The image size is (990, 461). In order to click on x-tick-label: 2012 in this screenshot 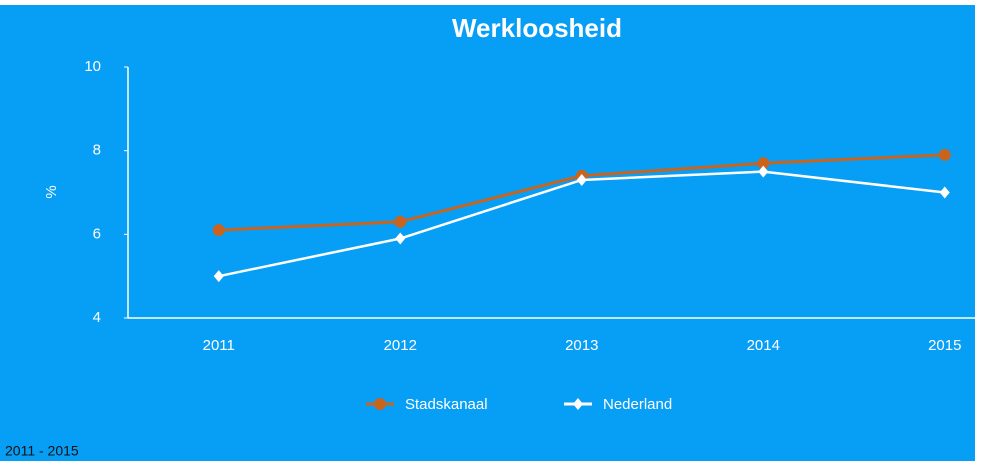, I will do `click(400, 345)`.